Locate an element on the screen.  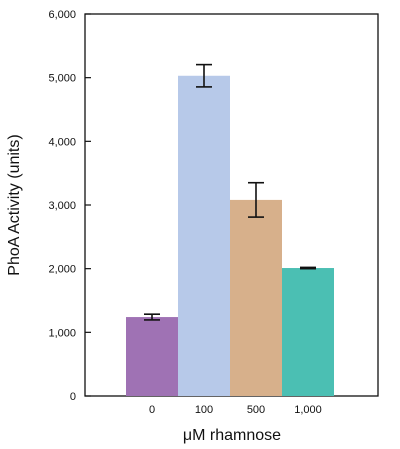
y-tick-label-6: 6,000 is located at coordinates (62, 15).